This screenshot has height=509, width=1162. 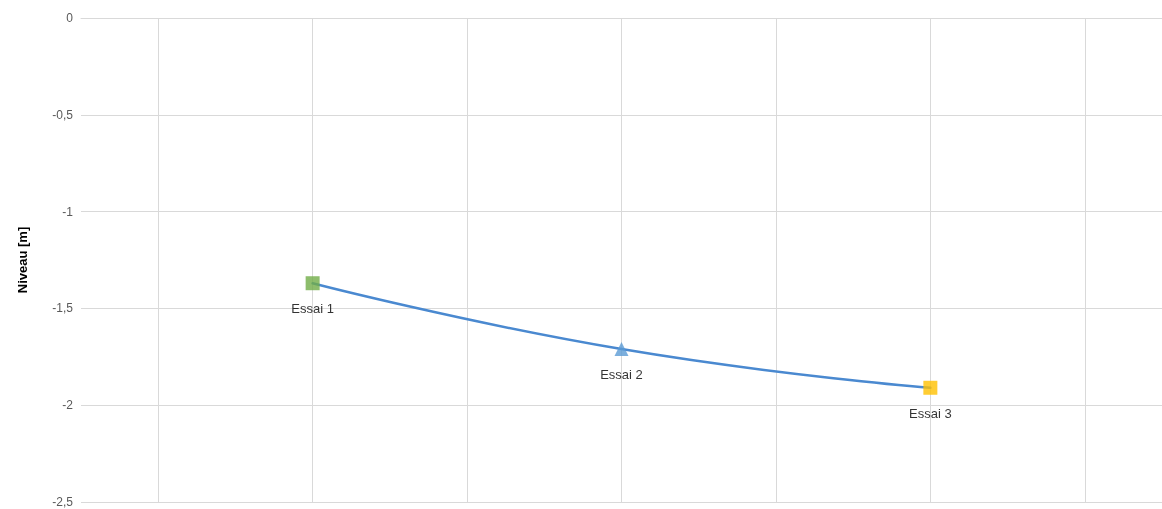 What do you see at coordinates (930, 413) in the screenshot?
I see `series-label: Essai 3` at bounding box center [930, 413].